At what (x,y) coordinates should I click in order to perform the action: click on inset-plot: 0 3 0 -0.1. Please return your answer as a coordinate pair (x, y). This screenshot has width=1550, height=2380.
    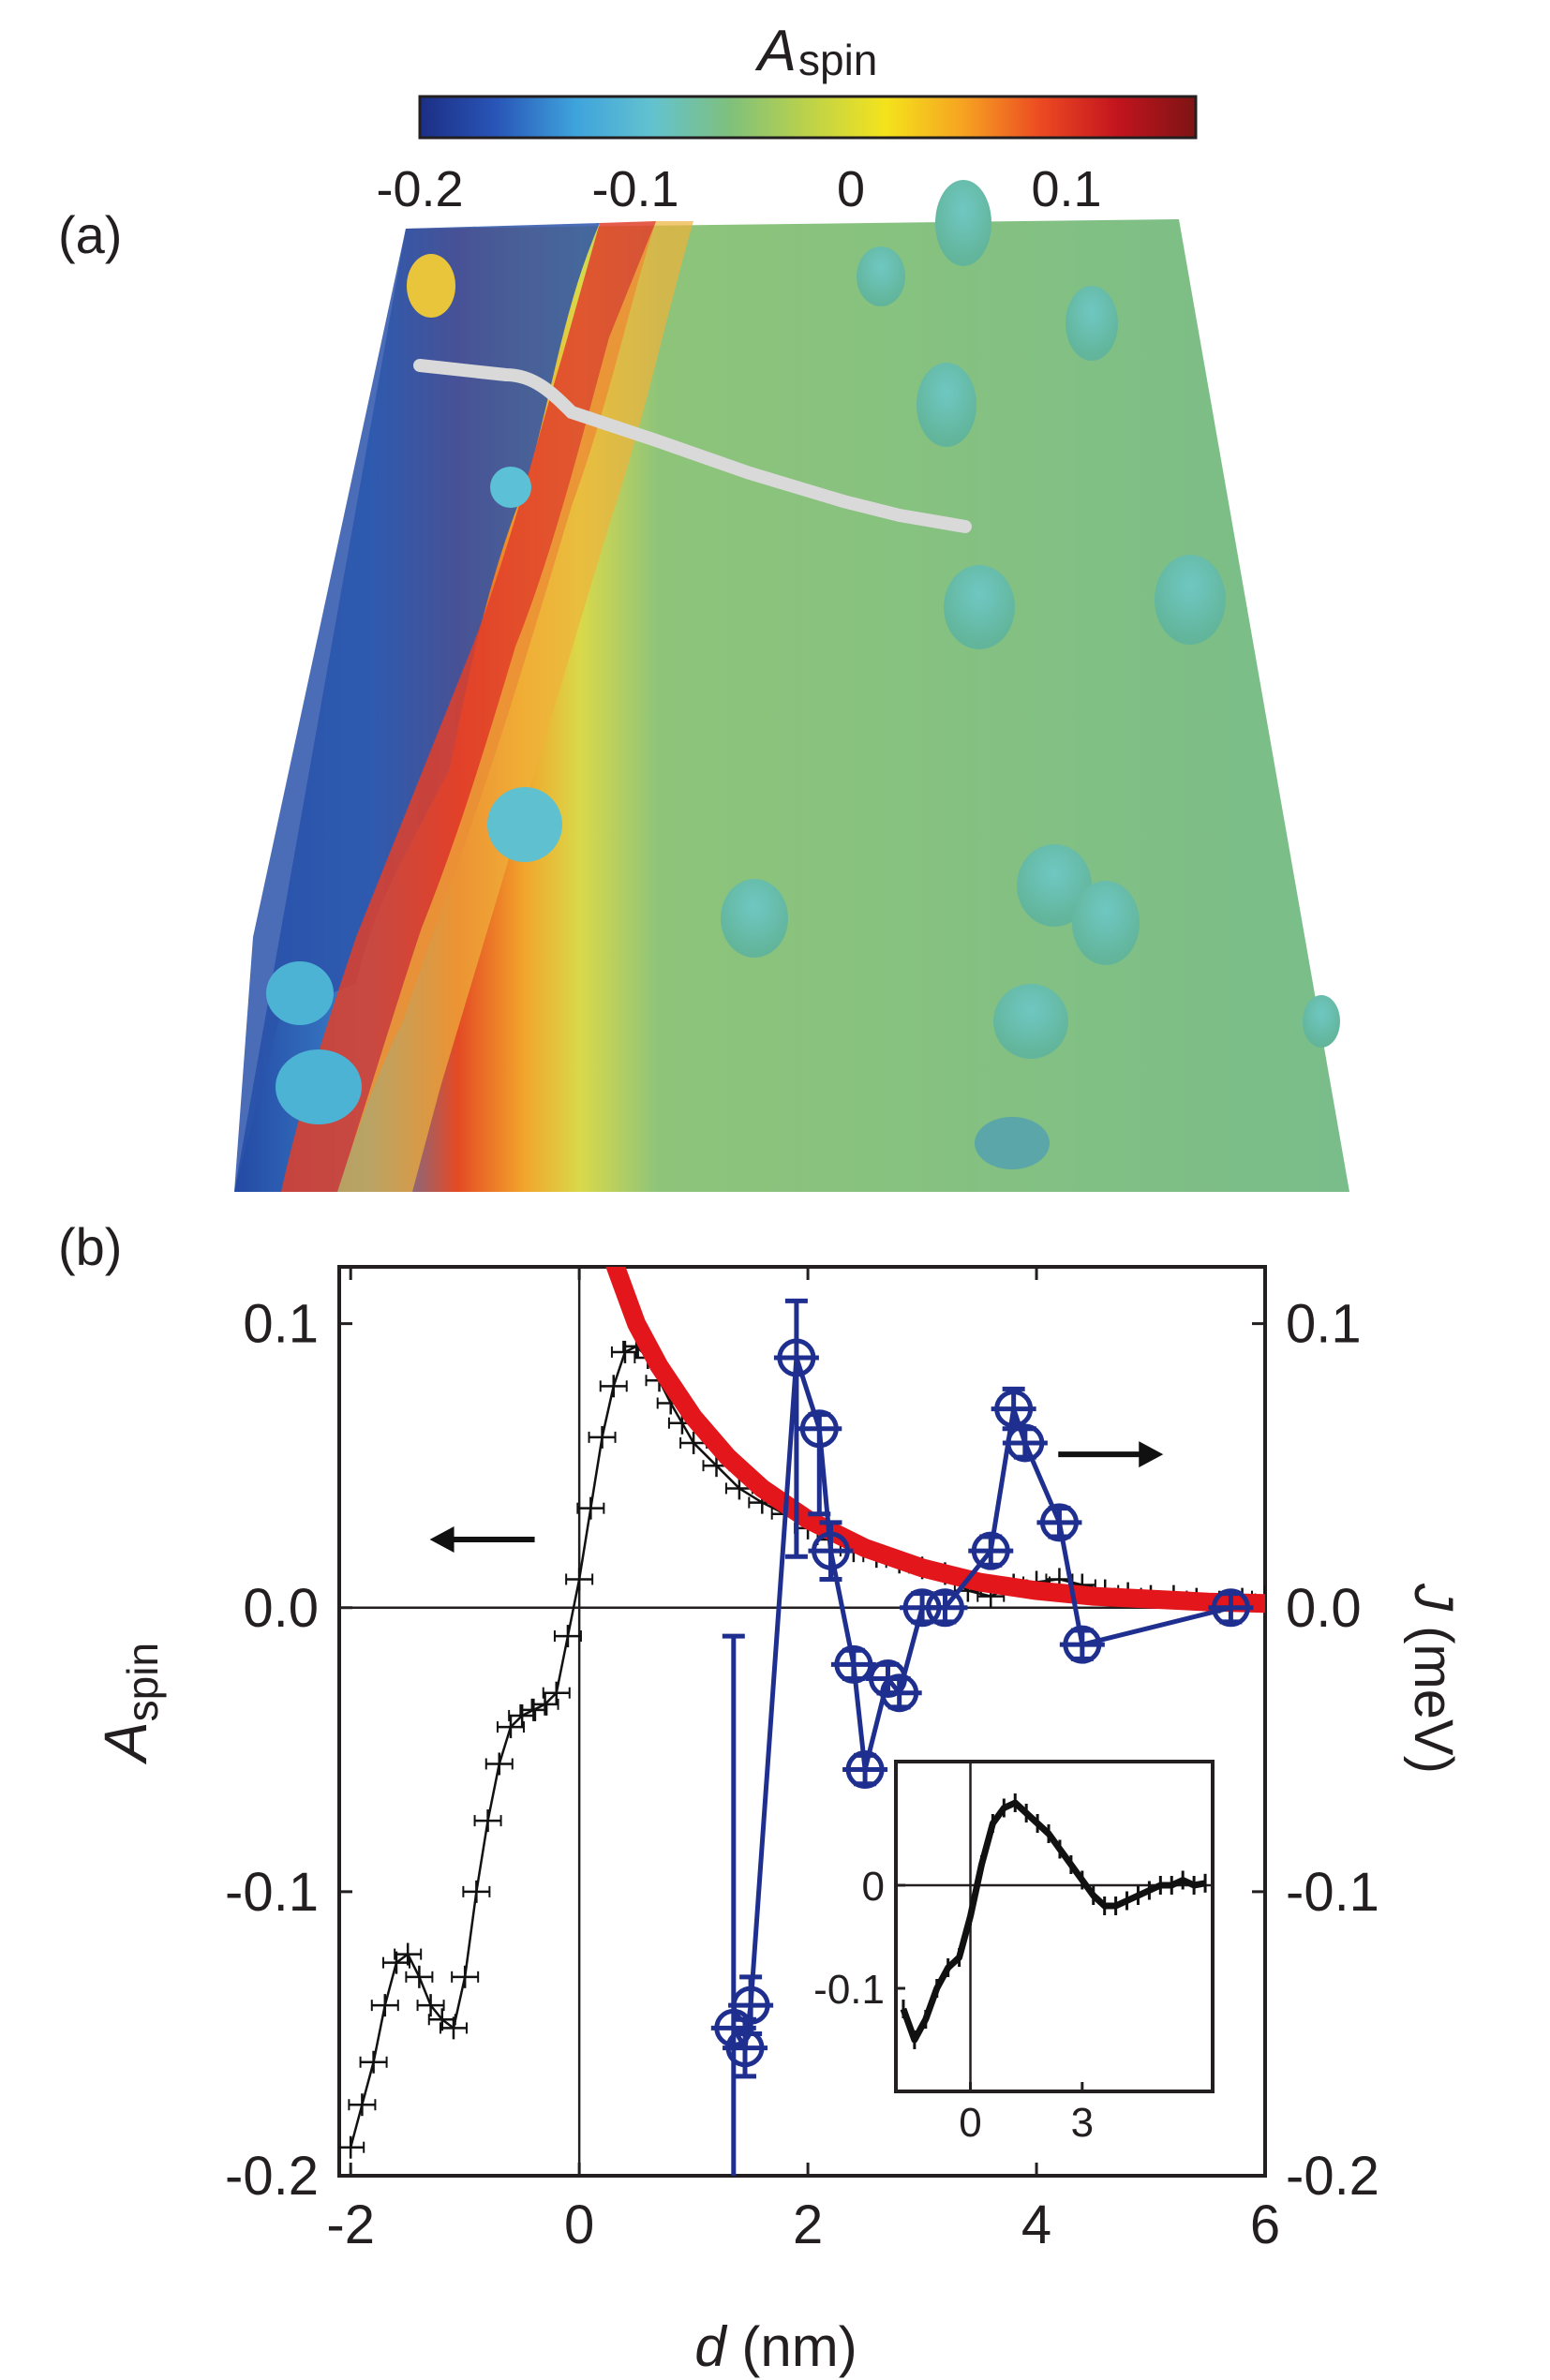
    Looking at the image, I should click on (1014, 1953).